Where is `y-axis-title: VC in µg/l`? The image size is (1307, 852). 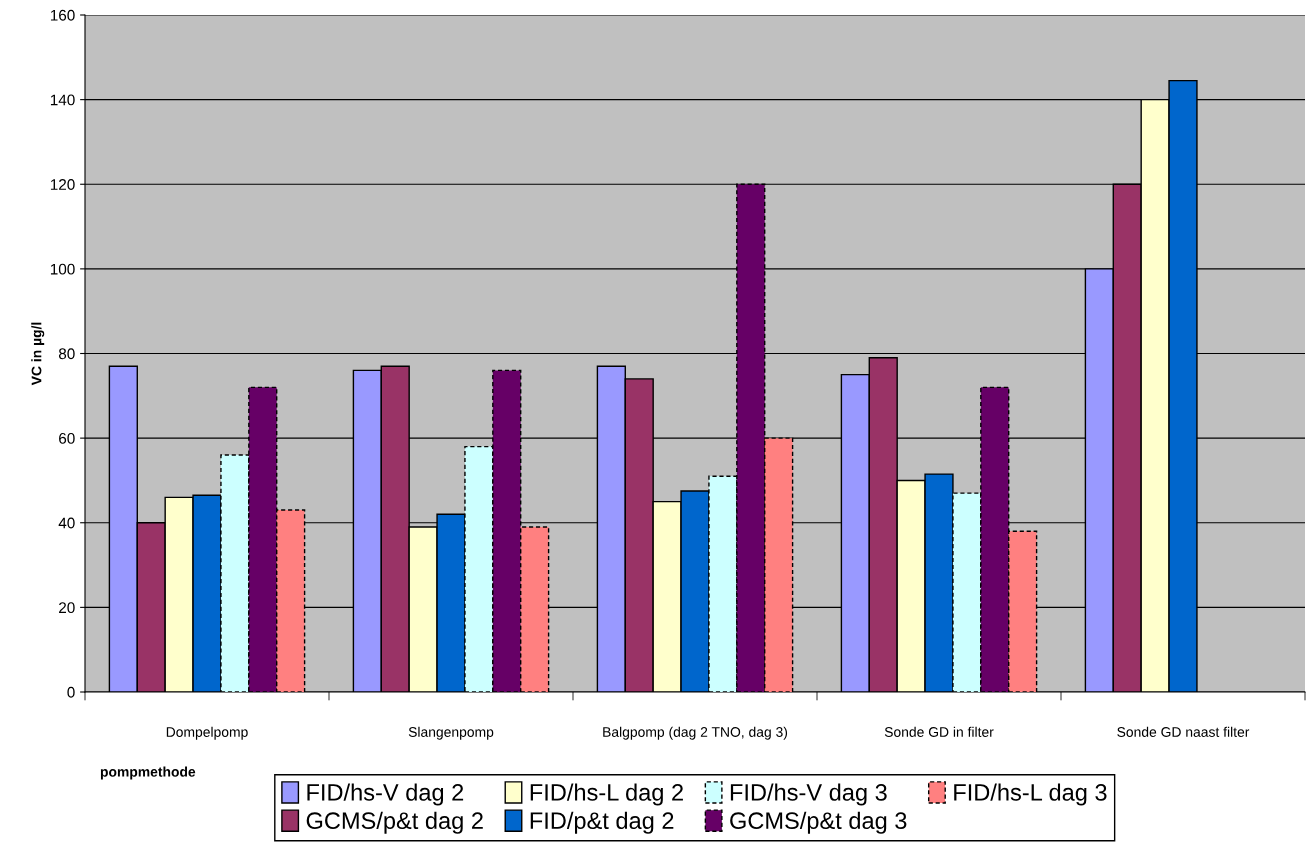 y-axis-title: VC in µg/l is located at coordinates (38, 354).